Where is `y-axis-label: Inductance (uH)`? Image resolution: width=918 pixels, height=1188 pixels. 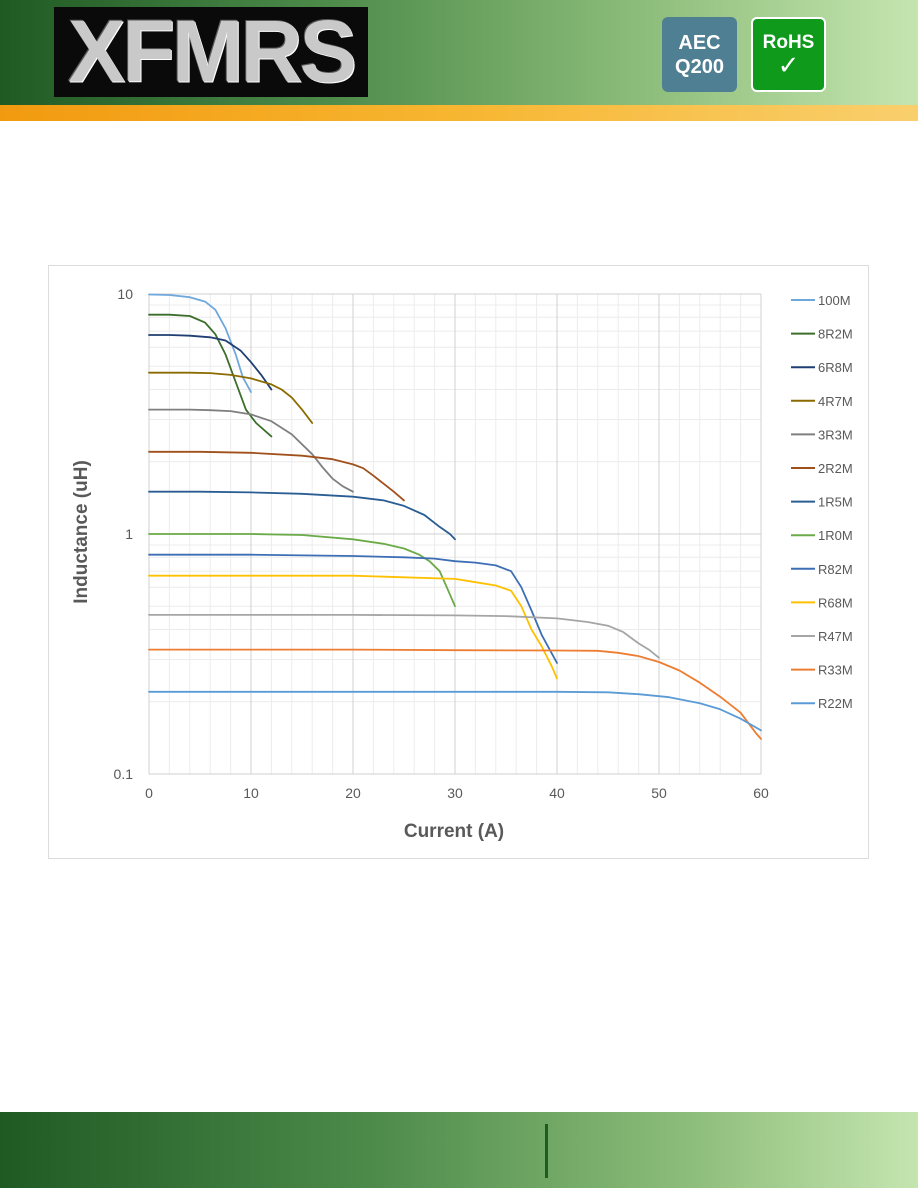
y-axis-label: Inductance (uH) is located at coordinates (81, 532).